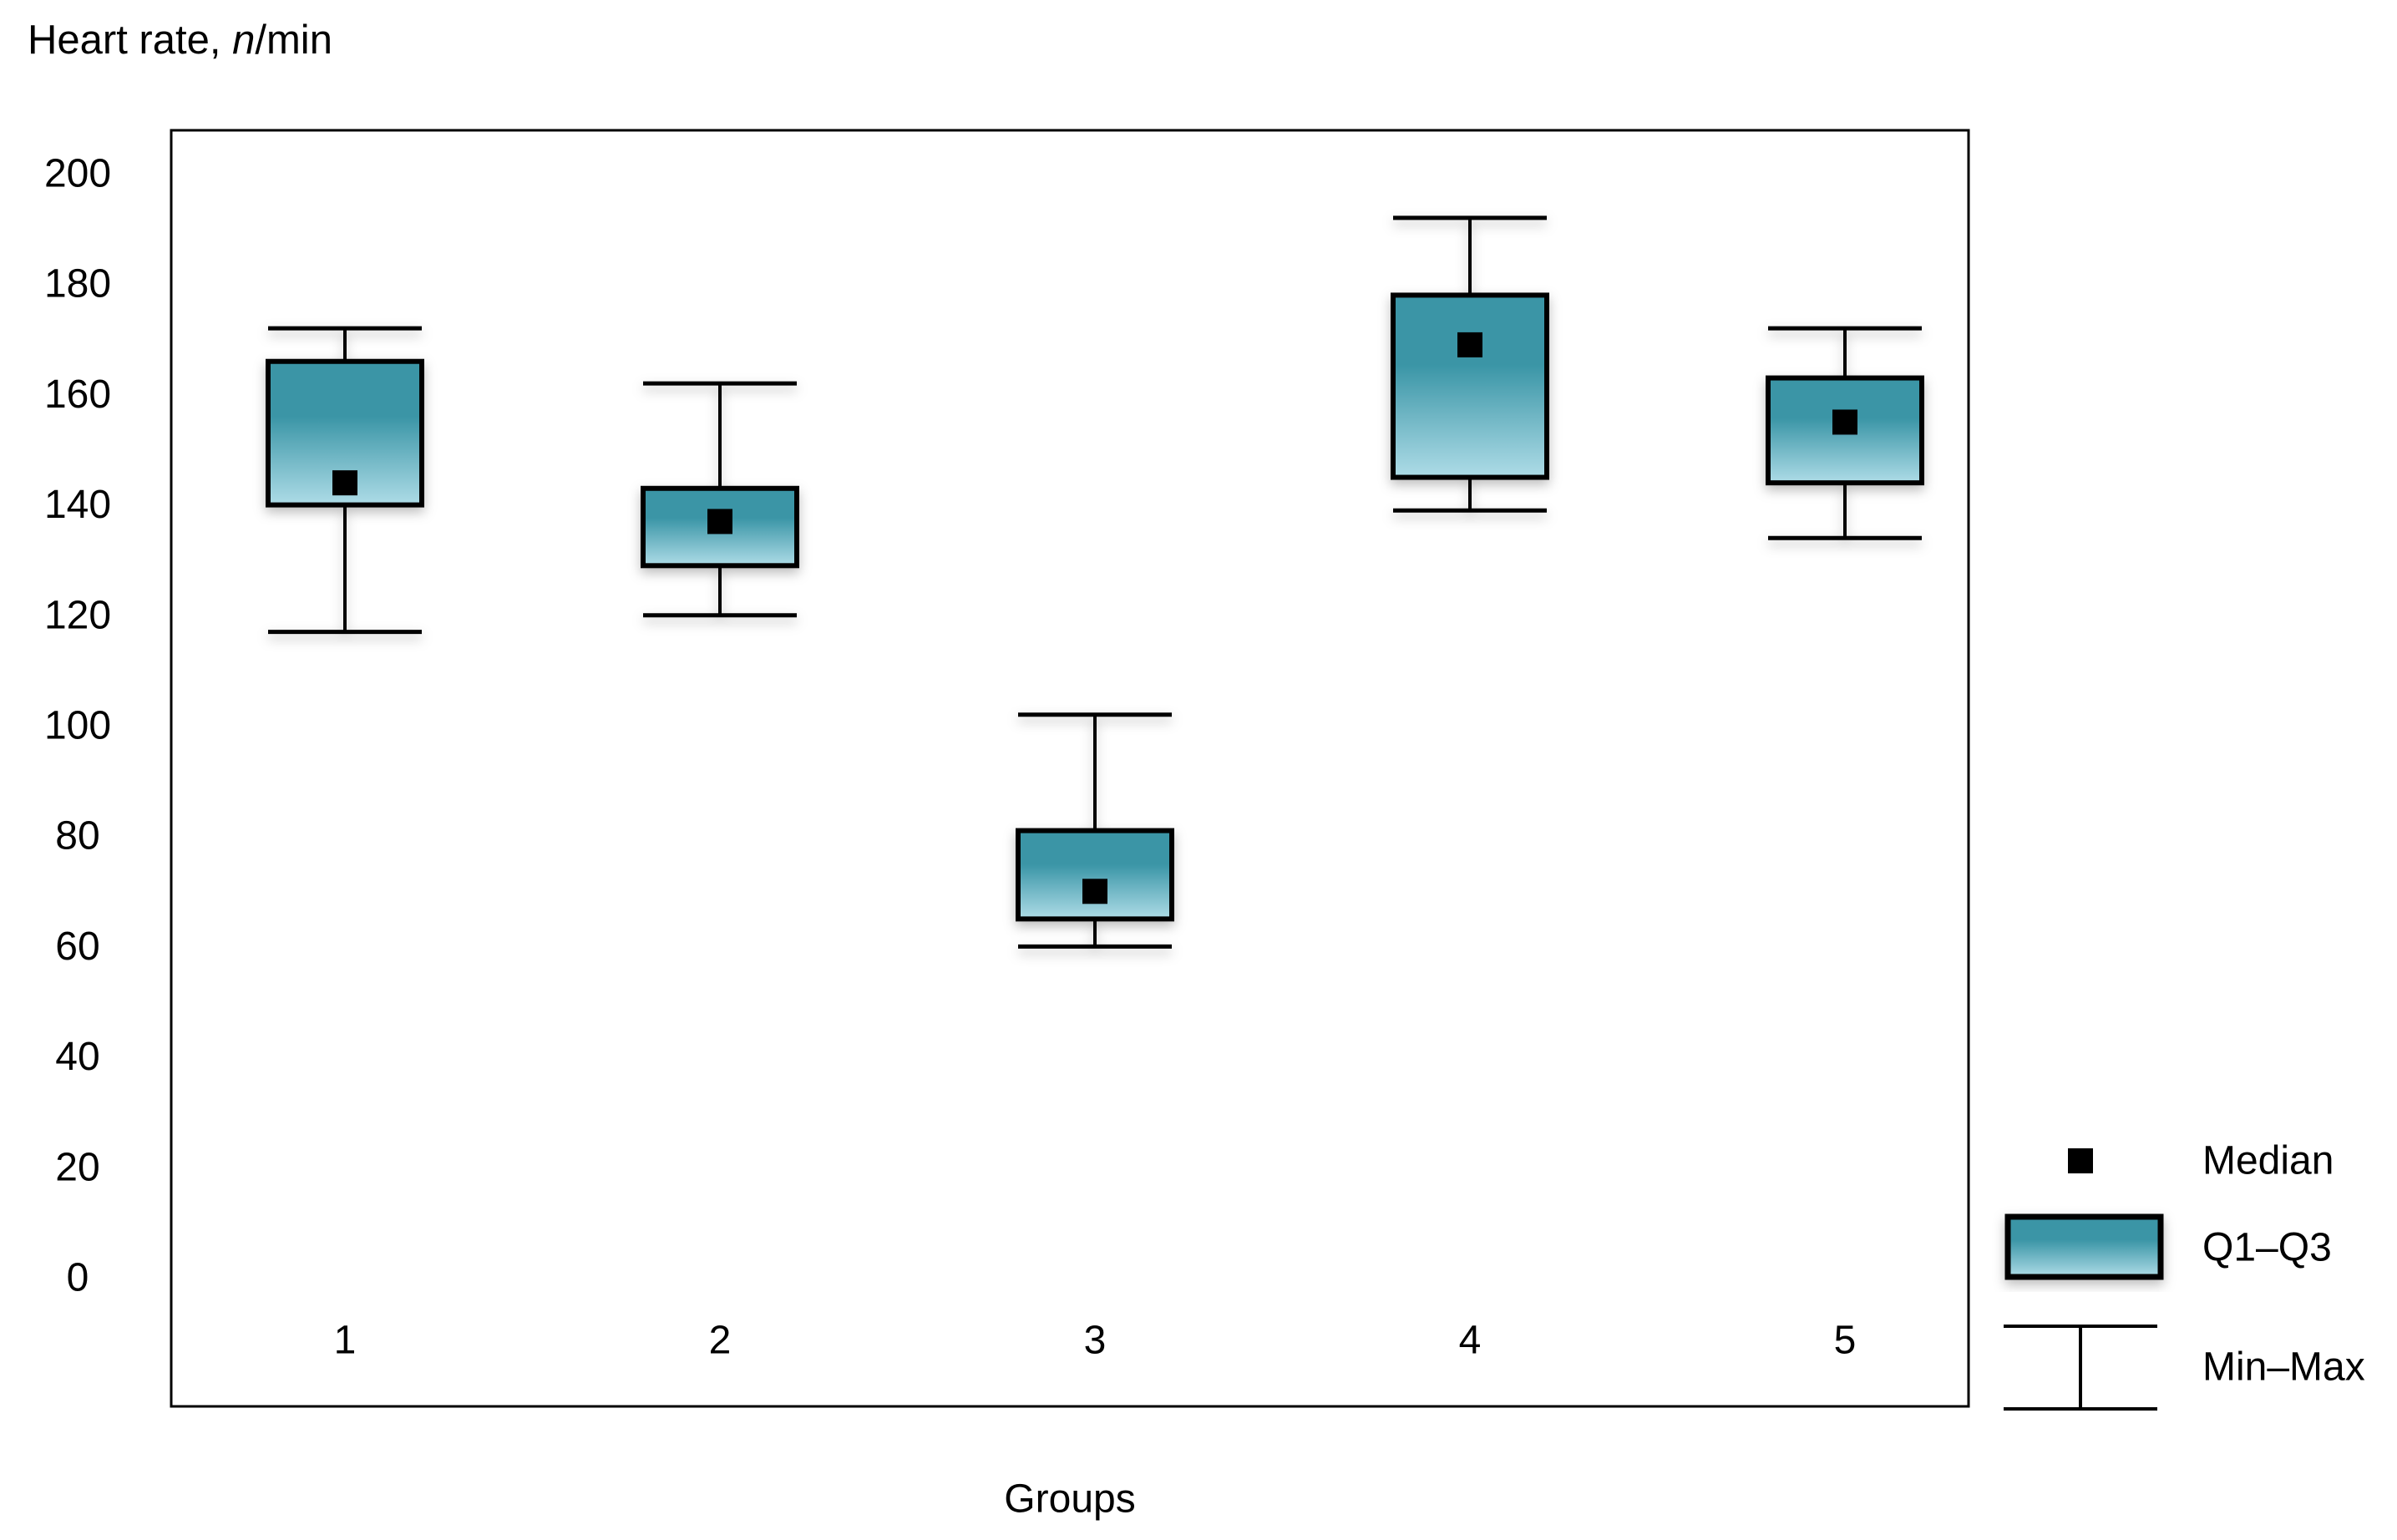  I want to click on x-tick-label: 1, so click(345, 1341).